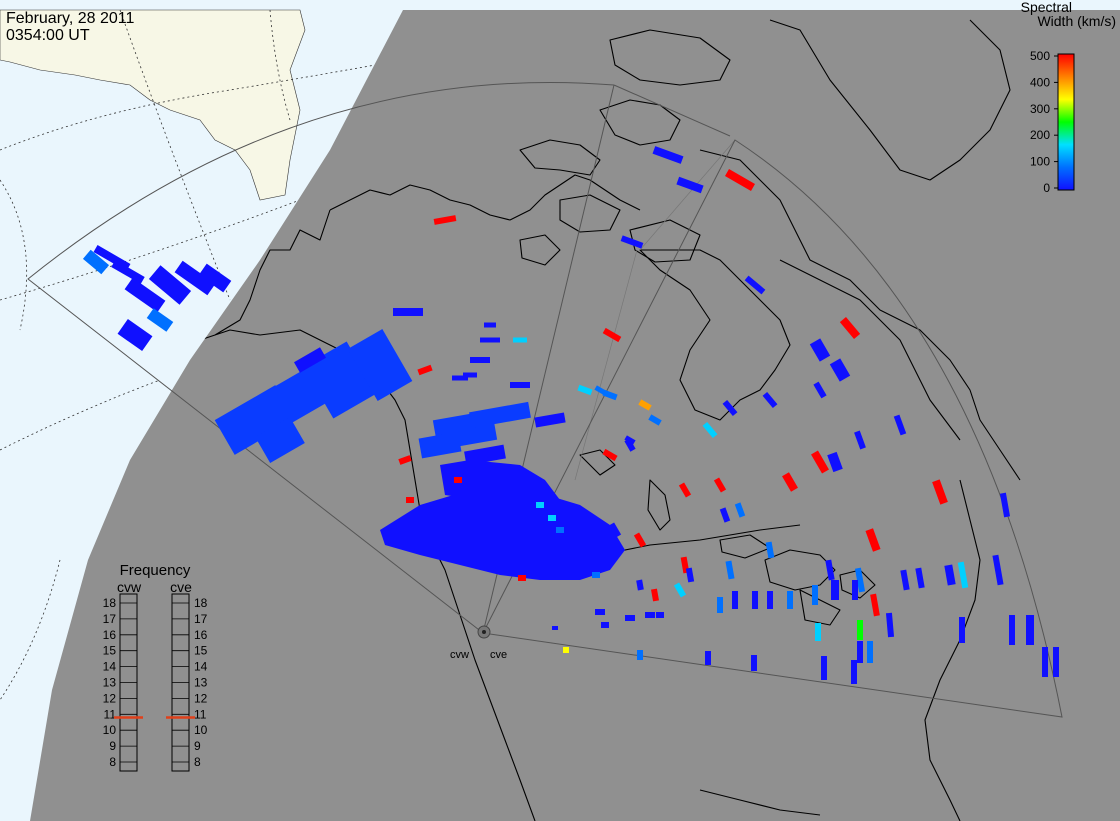 The image size is (1120, 821). What do you see at coordinates (1046, 188) in the screenshot?
I see `colorbar-tick-label: 0` at bounding box center [1046, 188].